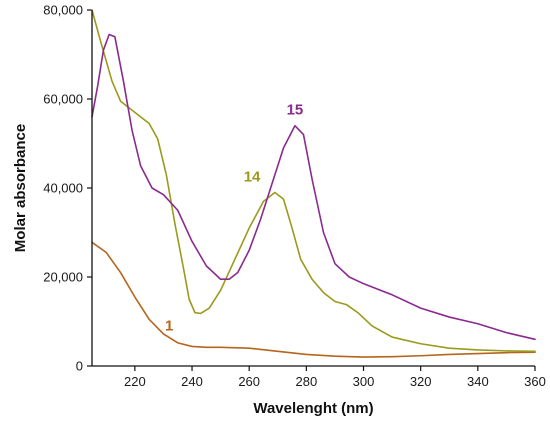  What do you see at coordinates (295, 110) in the screenshot?
I see `series-label-15: 15` at bounding box center [295, 110].